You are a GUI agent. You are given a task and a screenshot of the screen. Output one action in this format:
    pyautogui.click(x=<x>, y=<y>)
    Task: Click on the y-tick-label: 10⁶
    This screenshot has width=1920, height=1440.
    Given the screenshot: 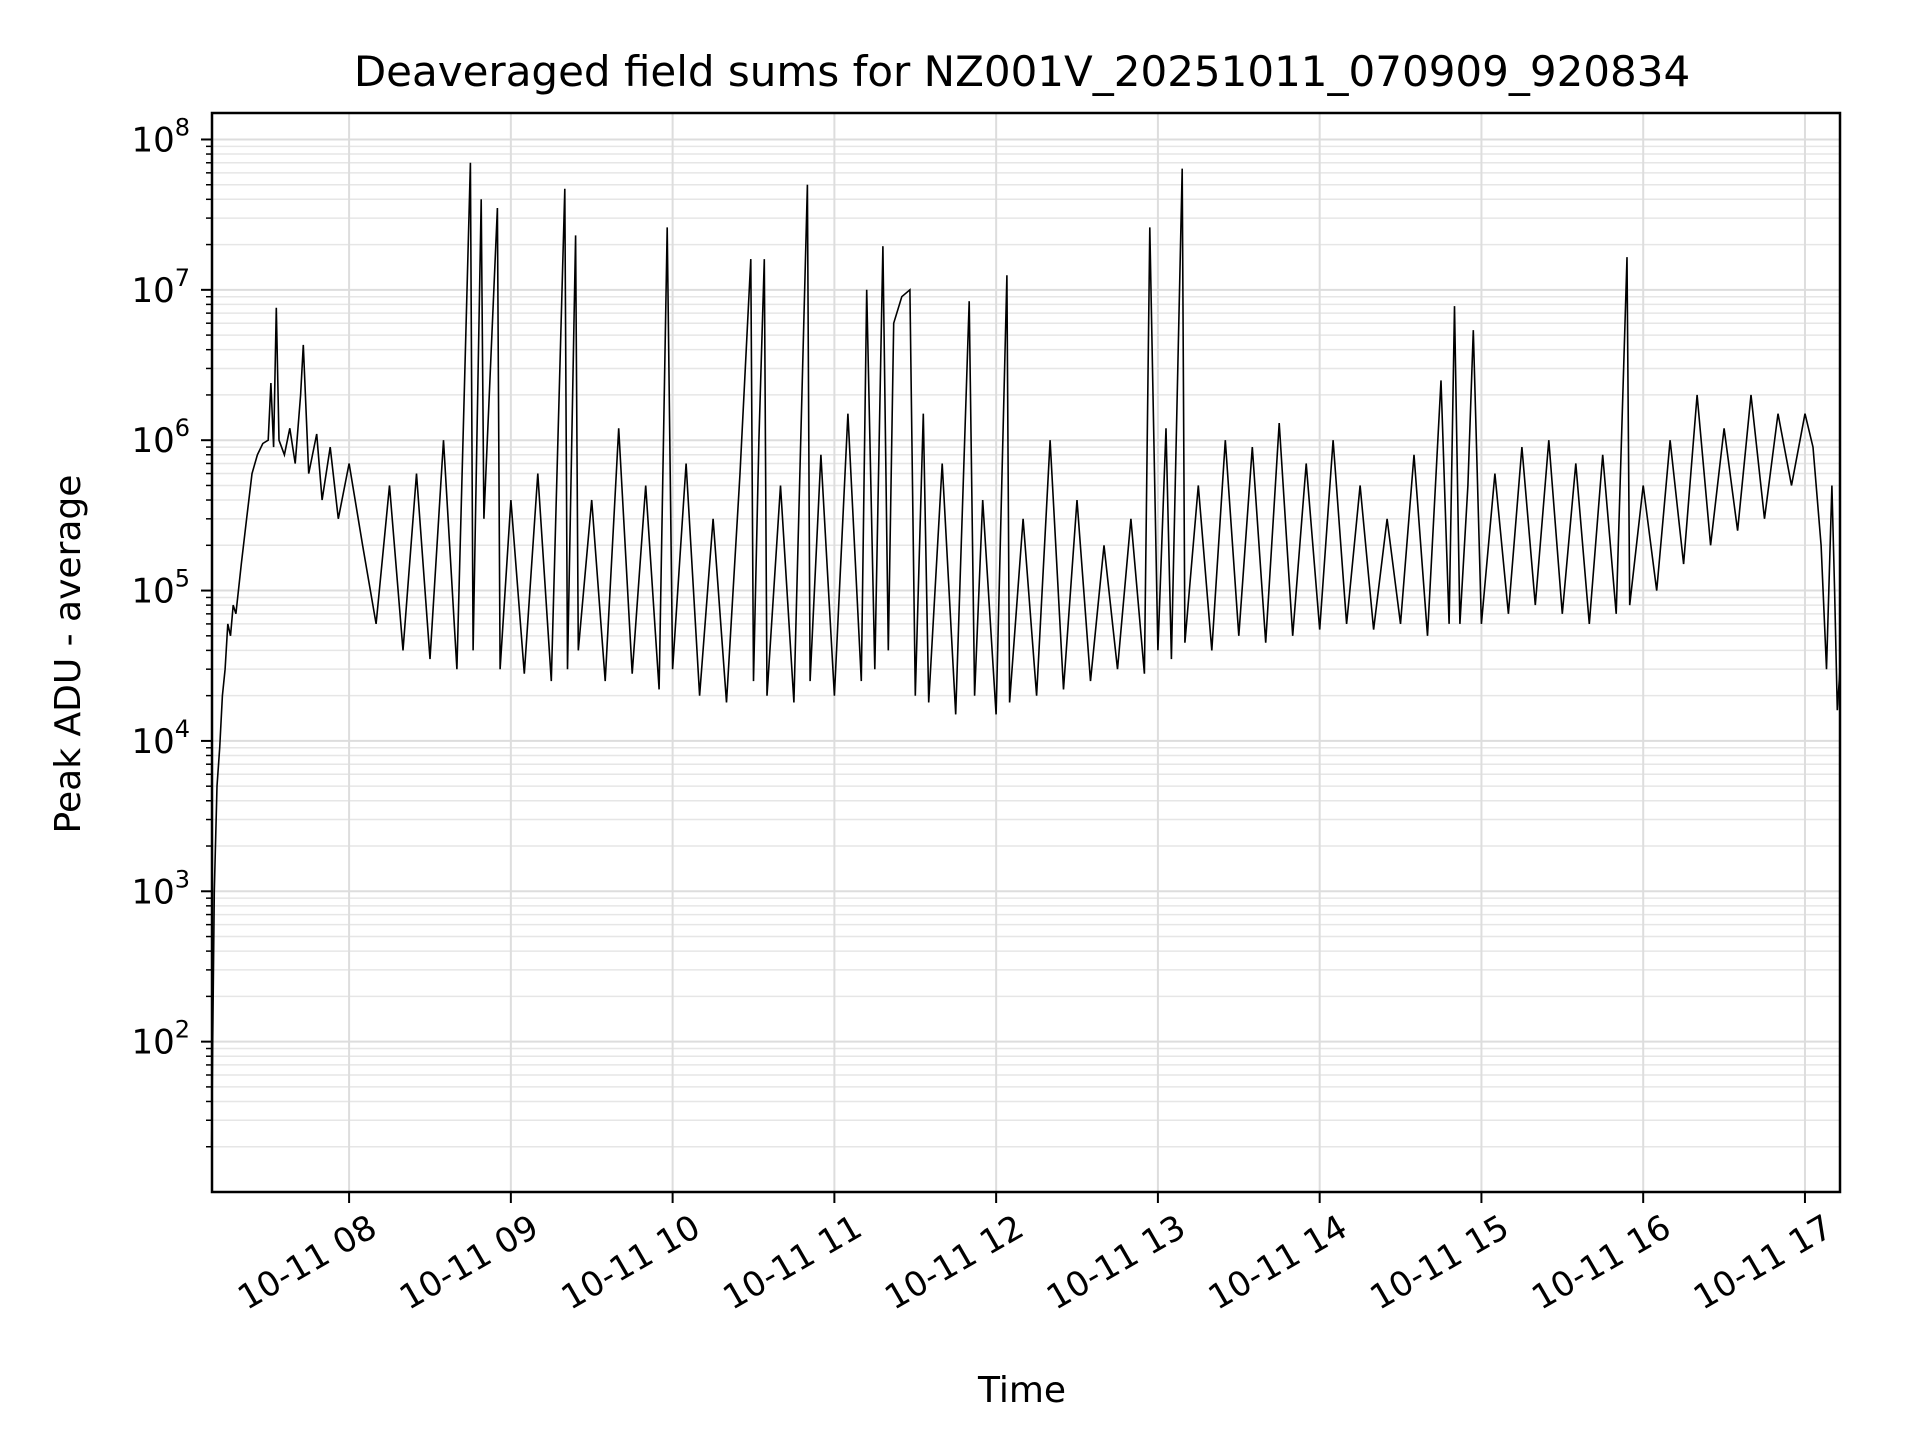 What is the action you would take?
    pyautogui.click(x=160, y=437)
    